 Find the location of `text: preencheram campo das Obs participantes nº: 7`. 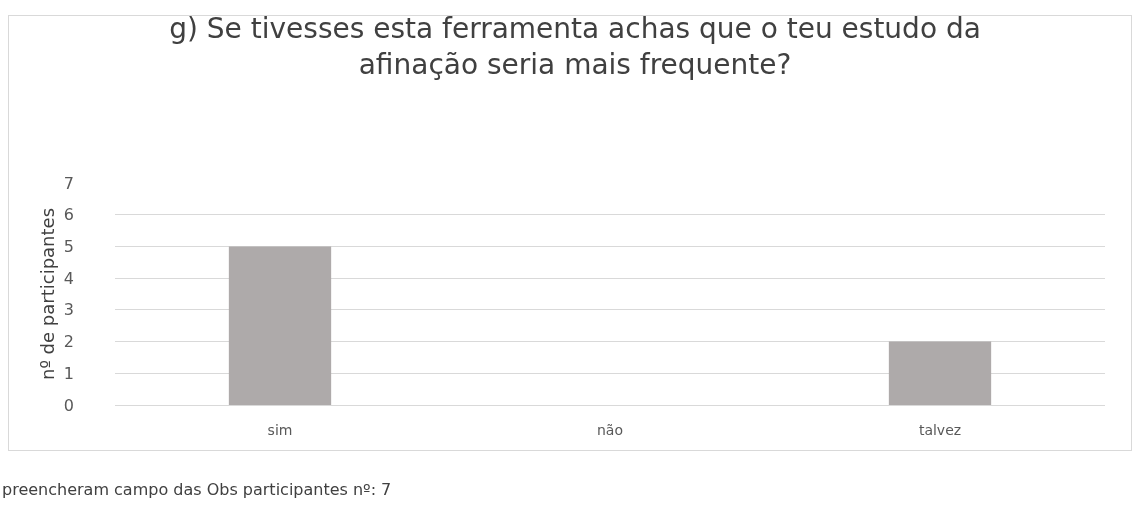

text: preencheram campo das Obs participantes nº: 7 is located at coordinates (197, 489).